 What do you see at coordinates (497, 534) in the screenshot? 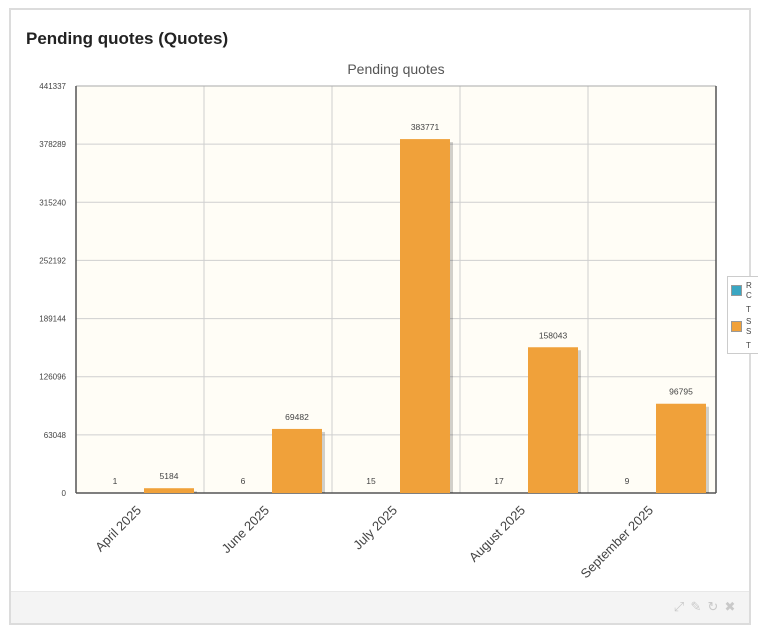
I see `x-tick-label: August 2025` at bounding box center [497, 534].